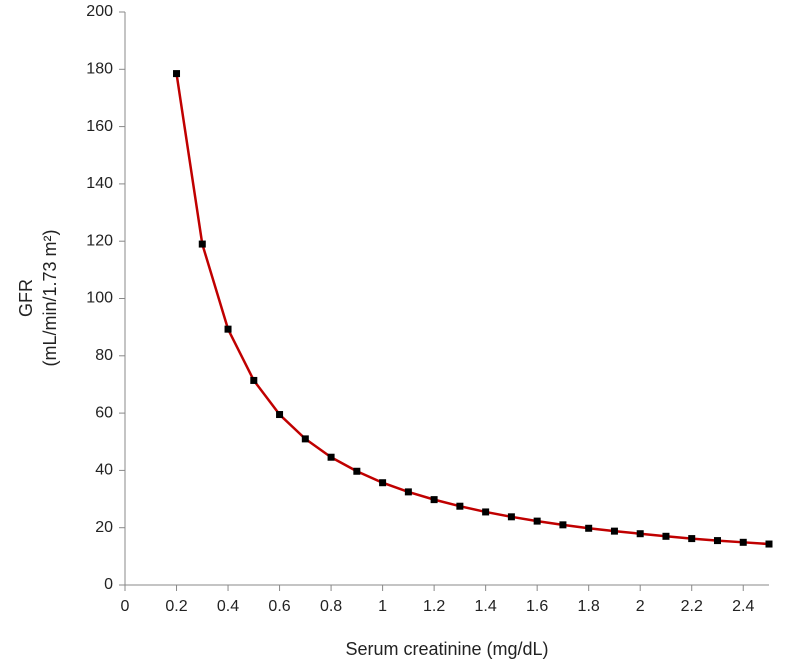 Image resolution: width=785 pixels, height=671 pixels. I want to click on x-tick-label: 0, so click(125, 606).